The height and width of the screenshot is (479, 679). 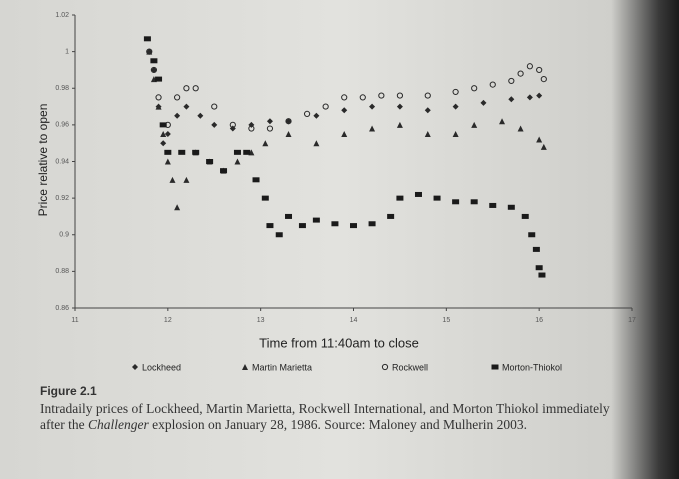 I want to click on y-tick-label: 0.98, so click(x=62, y=88).